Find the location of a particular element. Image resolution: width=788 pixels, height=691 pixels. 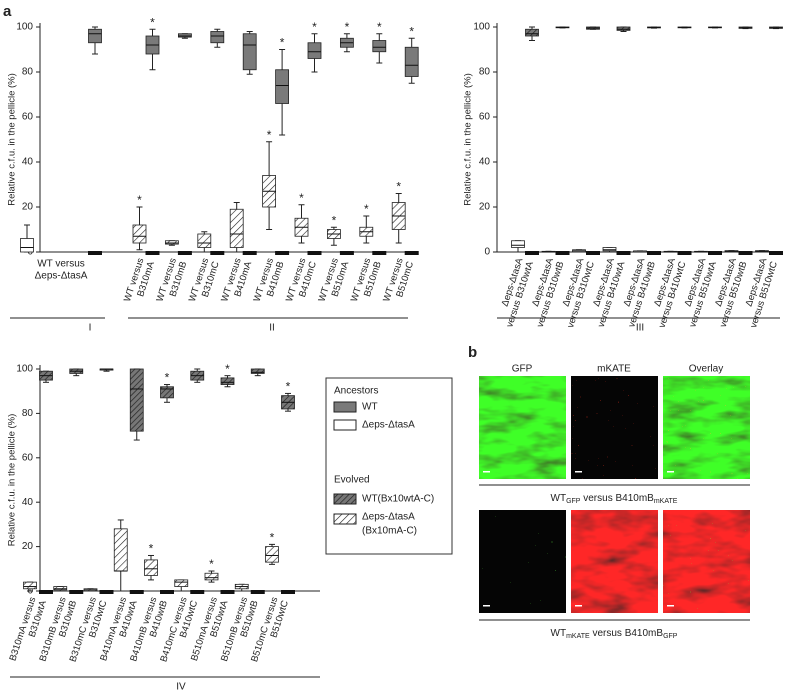

x-tick-label: Δeps-ΔtasA is located at coordinates (61, 276).